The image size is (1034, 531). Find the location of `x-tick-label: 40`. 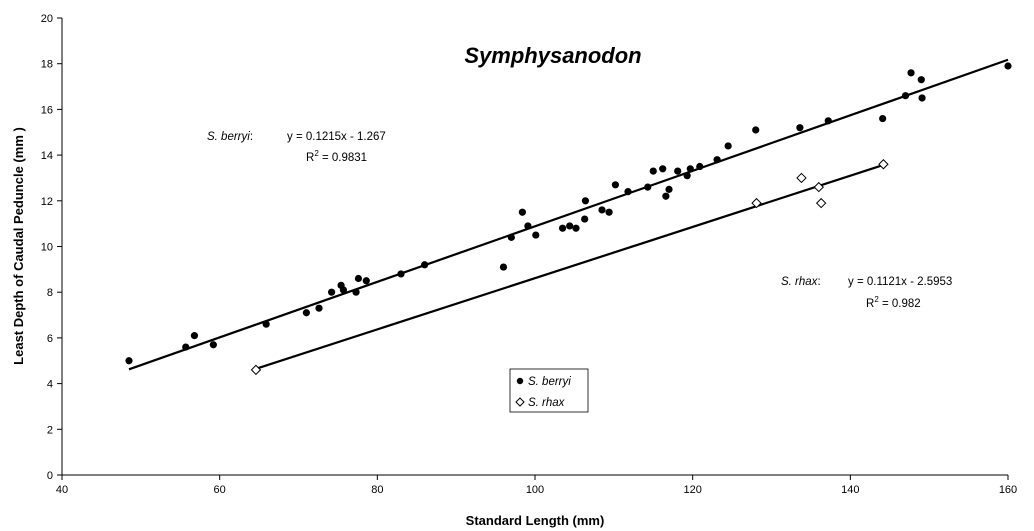

x-tick-label: 40 is located at coordinates (62, 490).